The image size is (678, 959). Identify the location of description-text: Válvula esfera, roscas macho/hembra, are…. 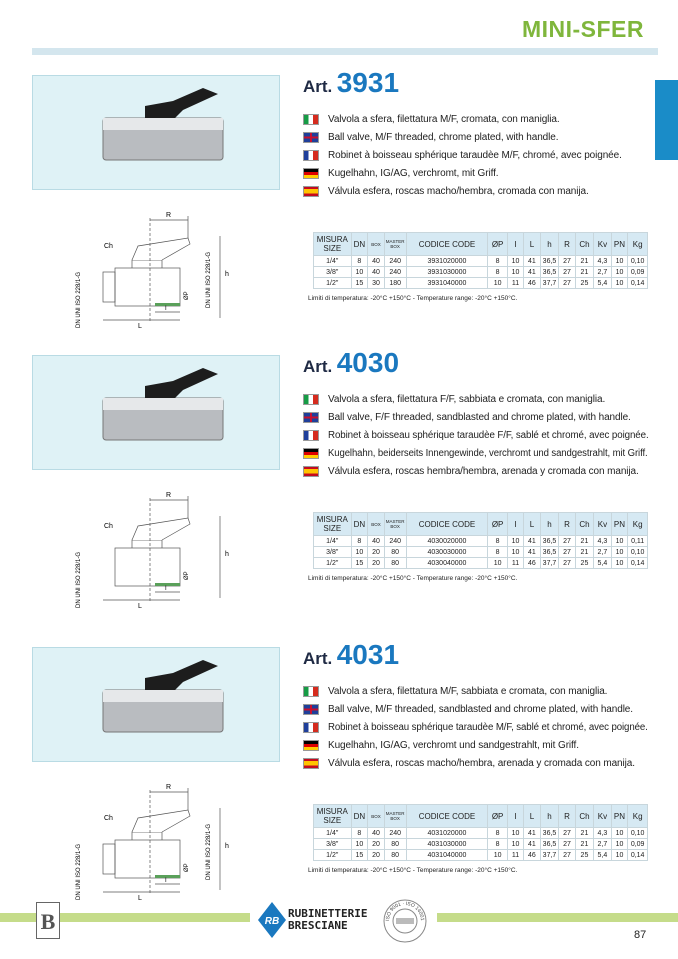
(481, 763).